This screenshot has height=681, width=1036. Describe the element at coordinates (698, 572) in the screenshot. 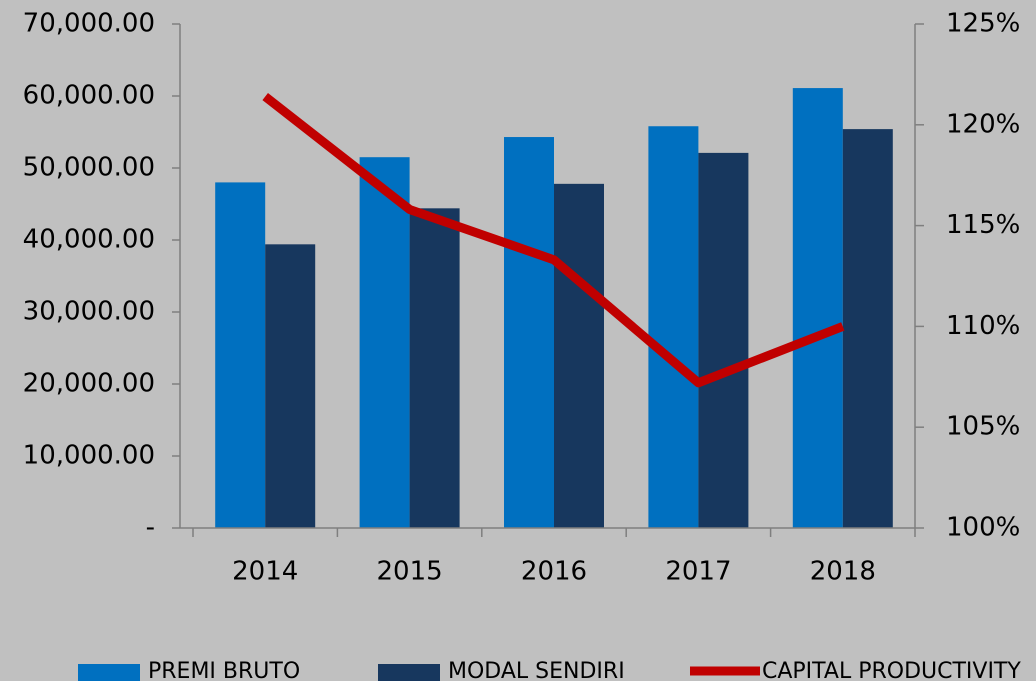

I see `x-tick-label: 2017` at that location.